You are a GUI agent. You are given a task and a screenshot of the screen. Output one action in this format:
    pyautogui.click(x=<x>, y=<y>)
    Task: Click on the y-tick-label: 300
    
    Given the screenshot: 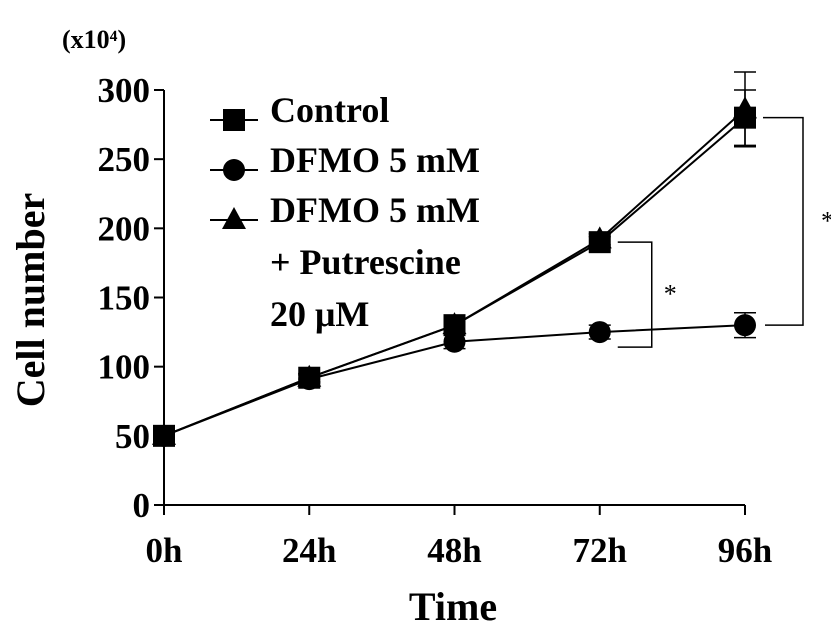 What is the action you would take?
    pyautogui.click(x=124, y=90)
    